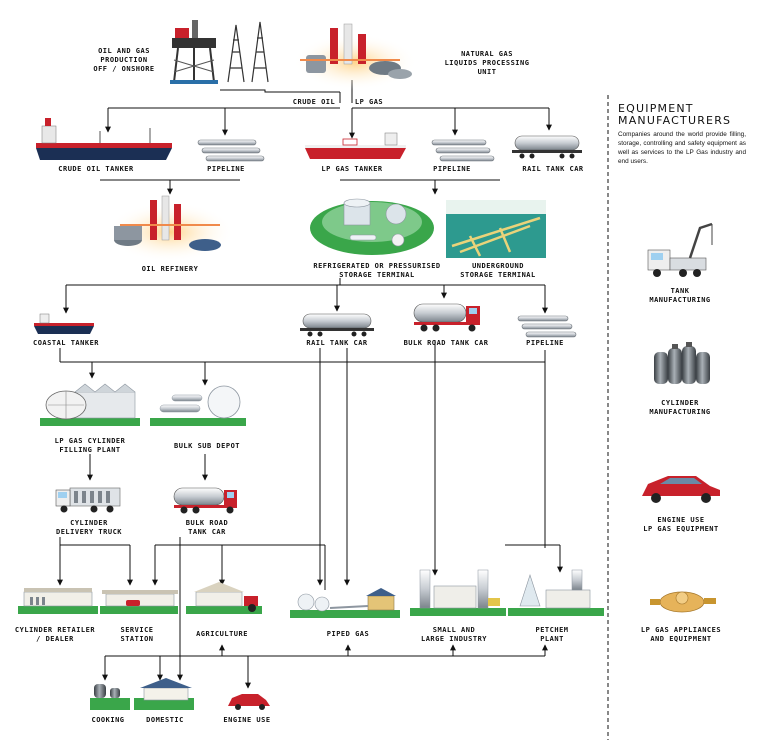 The height and width of the screenshot is (744, 760). What do you see at coordinates (680, 249) in the screenshot?
I see `tank-manufacturing-icon` at bounding box center [680, 249].